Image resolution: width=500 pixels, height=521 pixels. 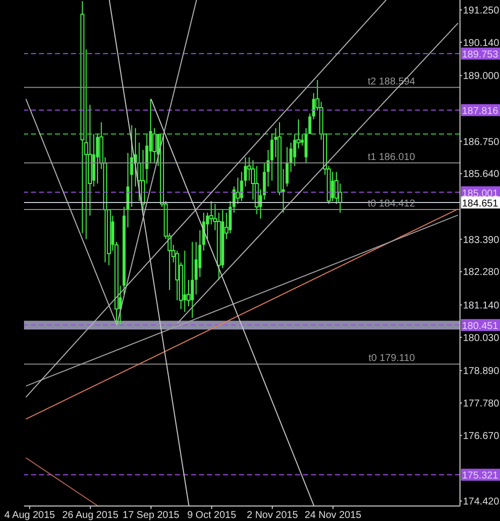 I want to click on ref-line-label: 180.451, so click(x=480, y=326).